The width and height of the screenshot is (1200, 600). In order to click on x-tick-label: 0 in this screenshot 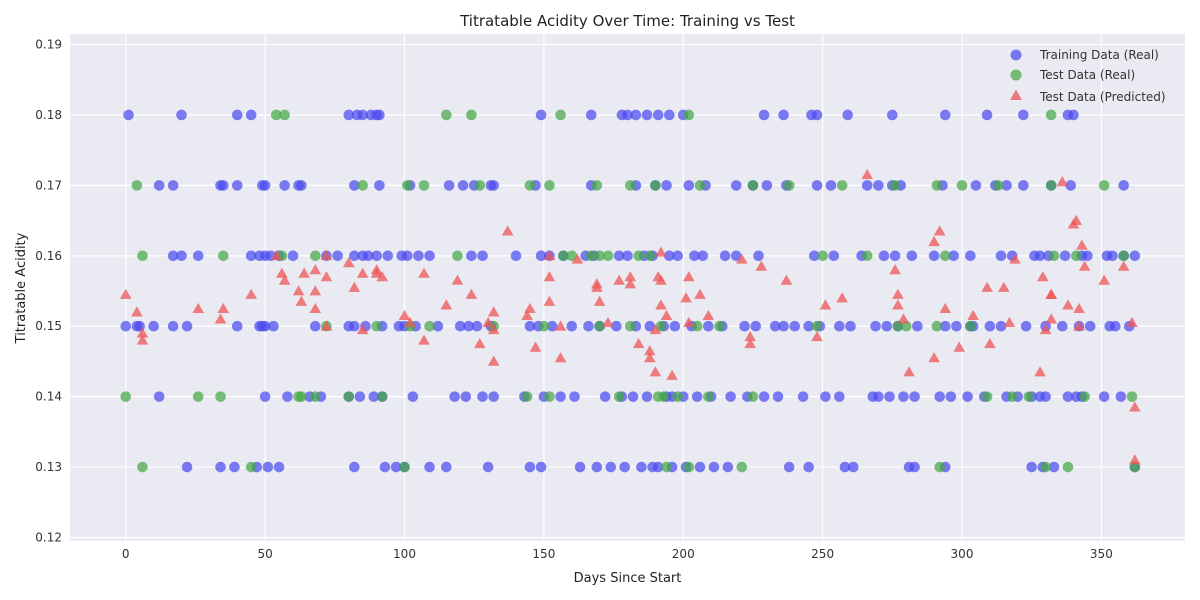, I will do `click(126, 554)`.